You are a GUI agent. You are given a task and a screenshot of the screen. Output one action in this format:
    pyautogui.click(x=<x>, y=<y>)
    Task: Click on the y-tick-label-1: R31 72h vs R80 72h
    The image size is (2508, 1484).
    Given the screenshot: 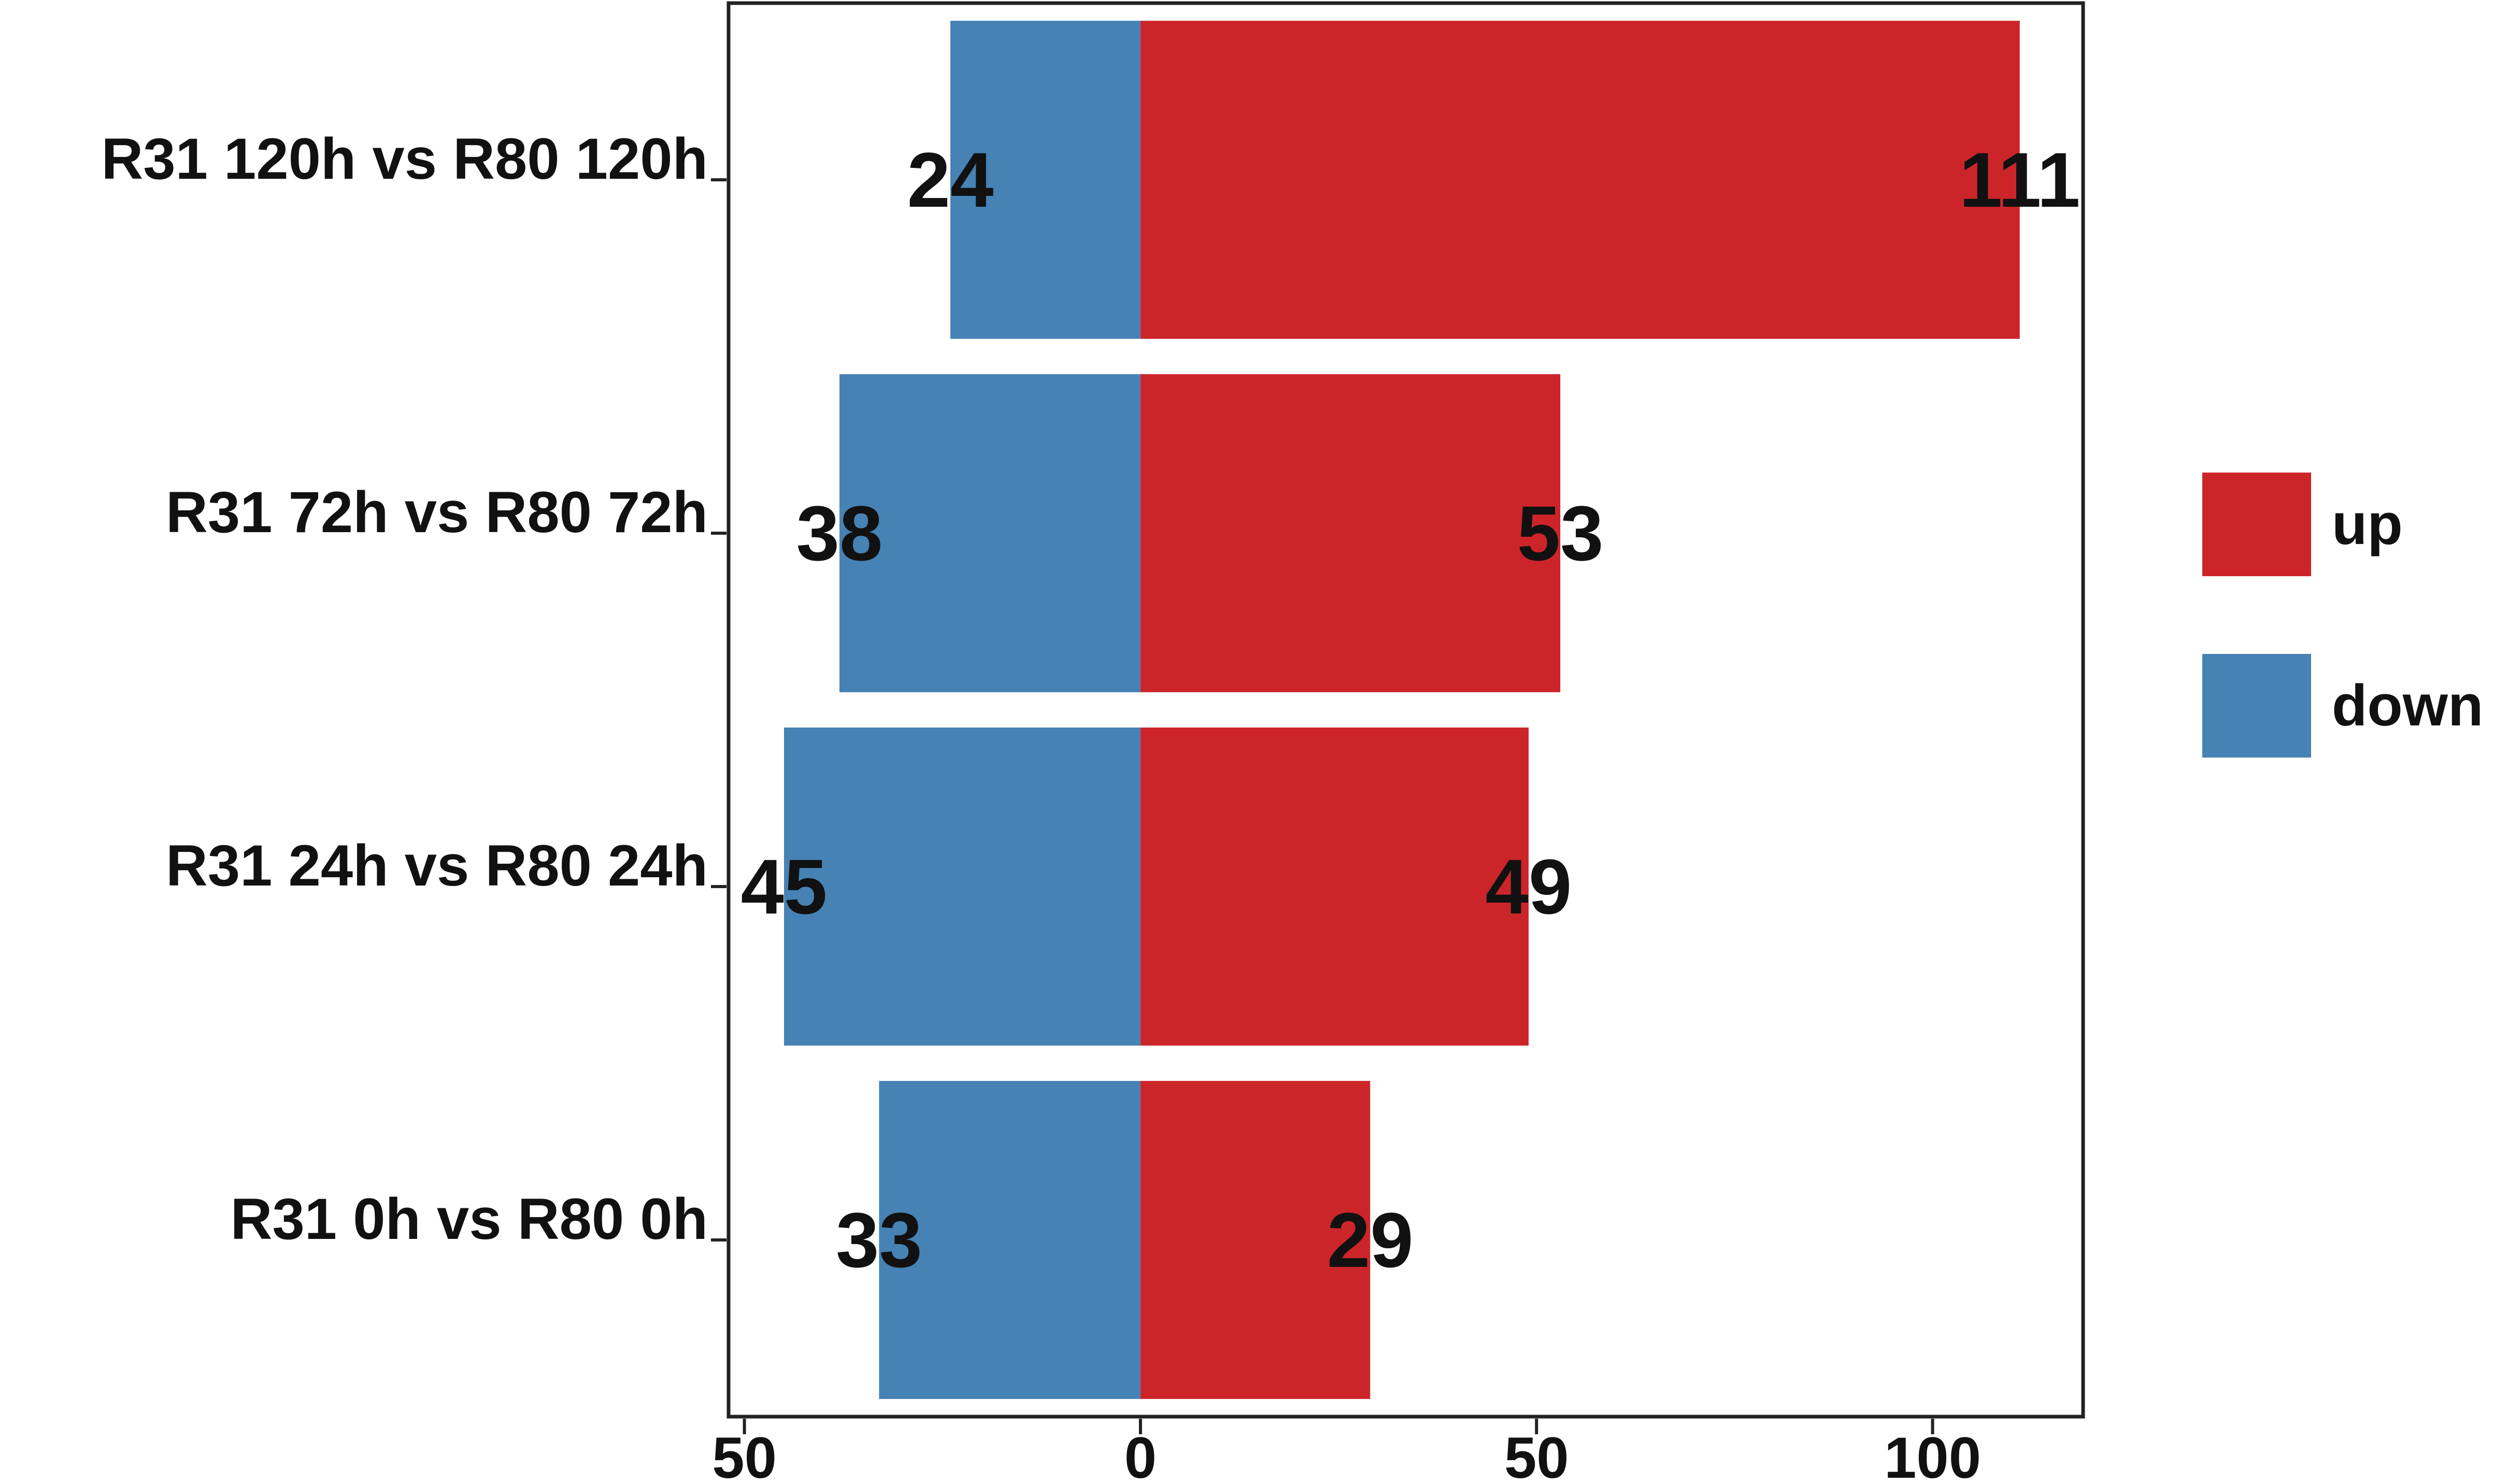 What is the action you would take?
    pyautogui.click(x=437, y=513)
    